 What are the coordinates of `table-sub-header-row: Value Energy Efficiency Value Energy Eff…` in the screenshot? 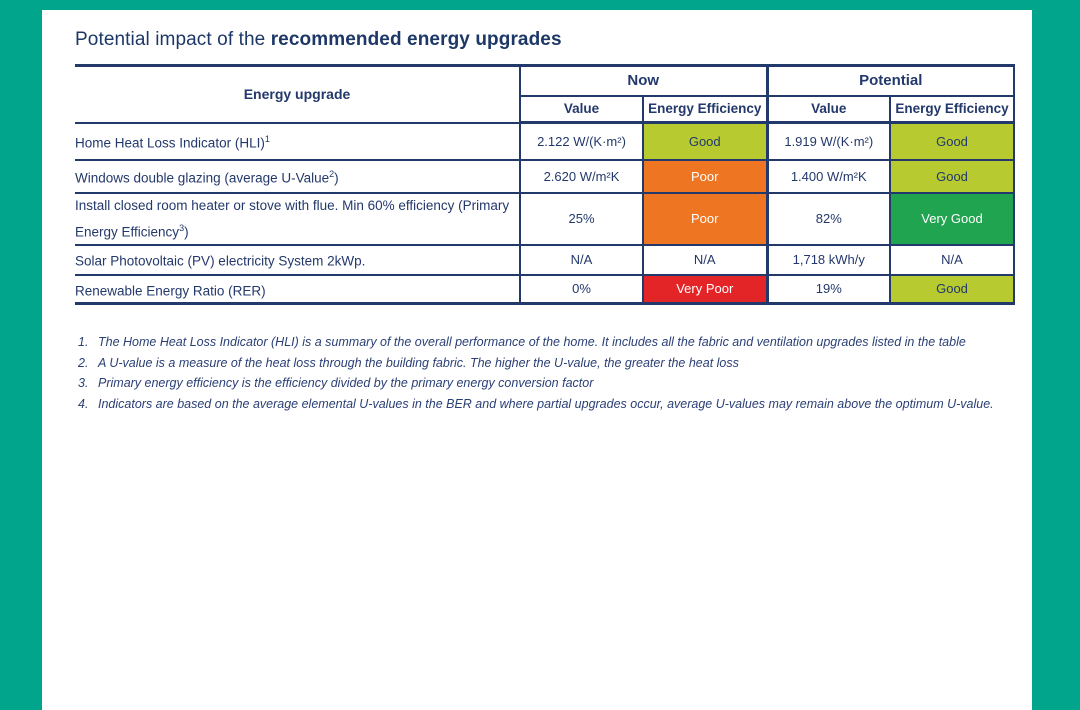 It's located at (545, 109).